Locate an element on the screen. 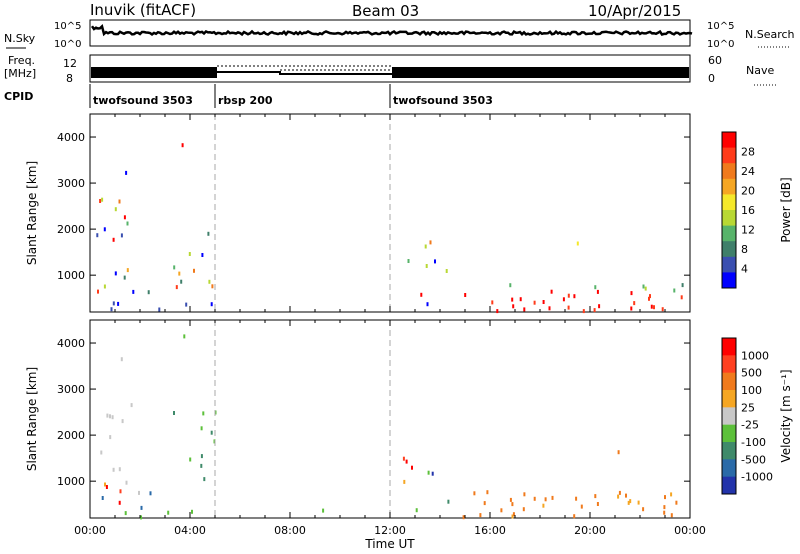 The height and width of the screenshot is (554, 800). beam-title: Beam 03 is located at coordinates (385, 11).